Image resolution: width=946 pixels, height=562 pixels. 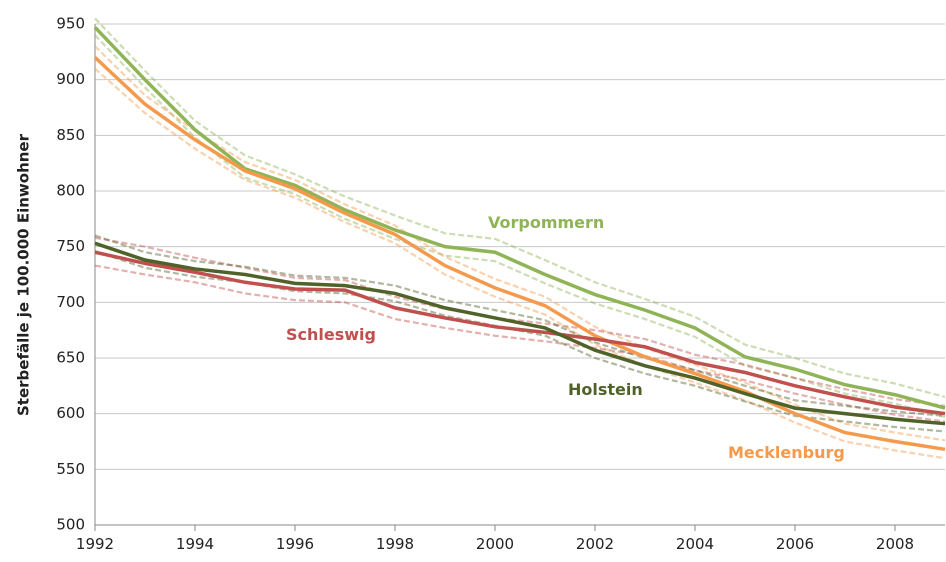 I want to click on x-tick-label: 1994, so click(x=195, y=544).